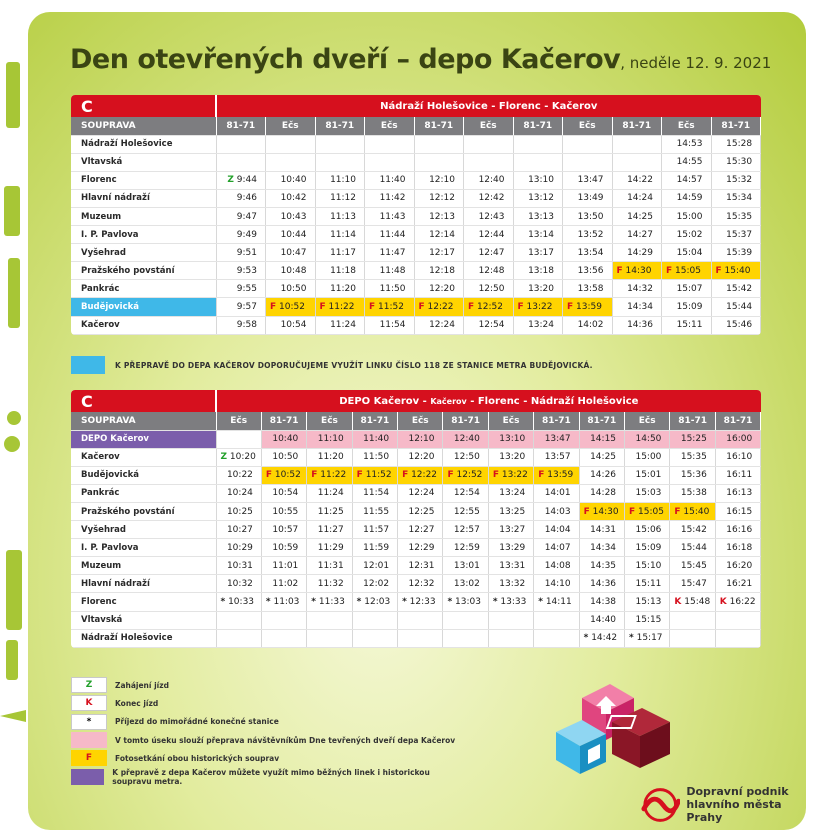 This screenshot has height=833, width=816. What do you see at coordinates (421, 457) in the screenshot?
I see `time-value: 12:20` at bounding box center [421, 457].